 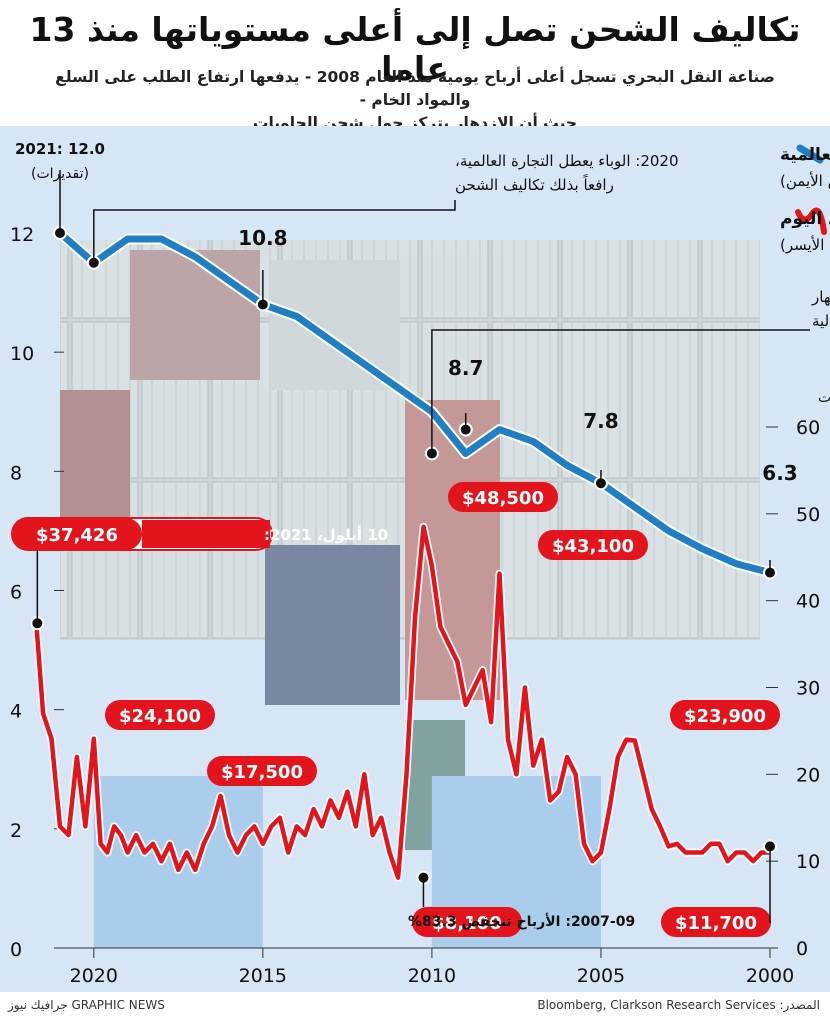 I want to click on drop-annotation: 2007-09: الأرباح تنخفض 83.3%, so click(x=521, y=921).